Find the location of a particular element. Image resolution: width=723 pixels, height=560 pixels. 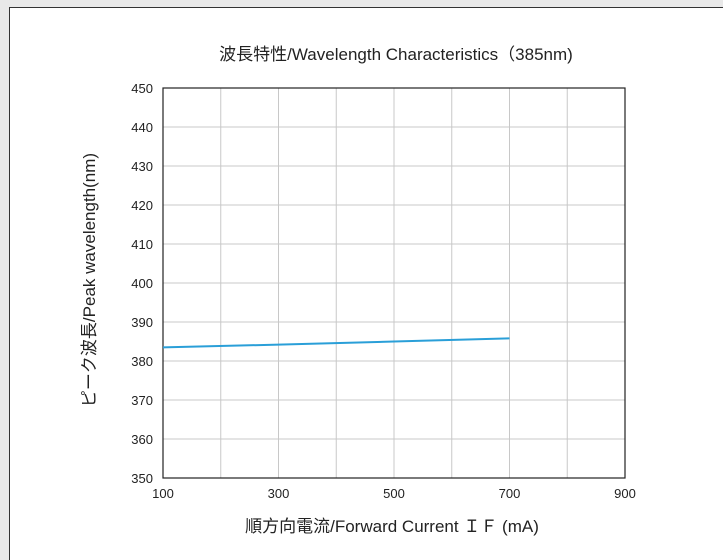

x-tick-label: 500 is located at coordinates (394, 493).